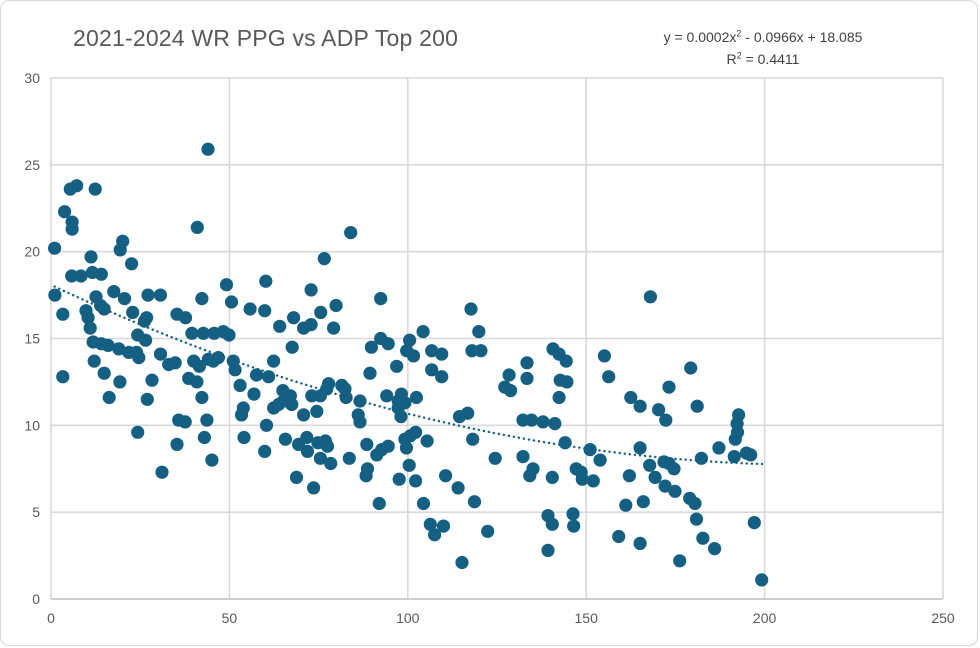  Describe the element at coordinates (266, 38) in the screenshot. I see `chart-title: 2021-2024 WR PPG vs ADP Top 200` at that location.